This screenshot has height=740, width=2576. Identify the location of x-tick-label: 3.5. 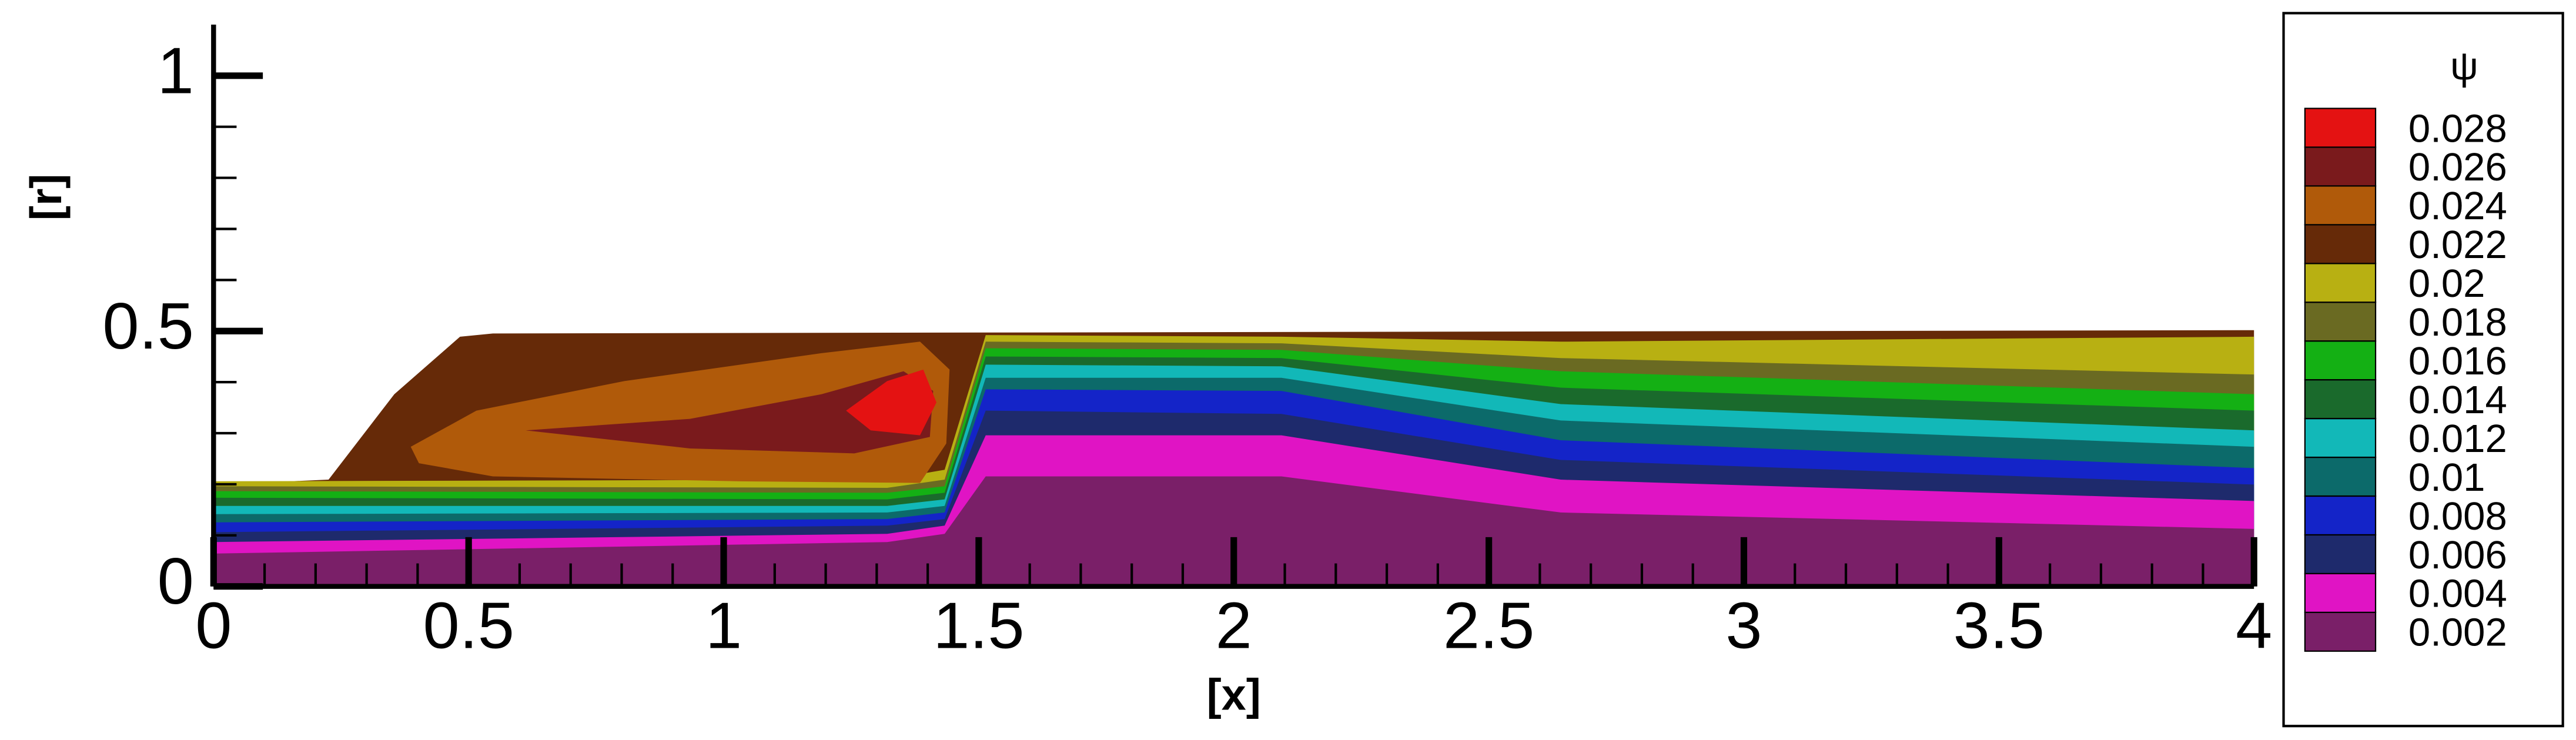
(1999, 626).